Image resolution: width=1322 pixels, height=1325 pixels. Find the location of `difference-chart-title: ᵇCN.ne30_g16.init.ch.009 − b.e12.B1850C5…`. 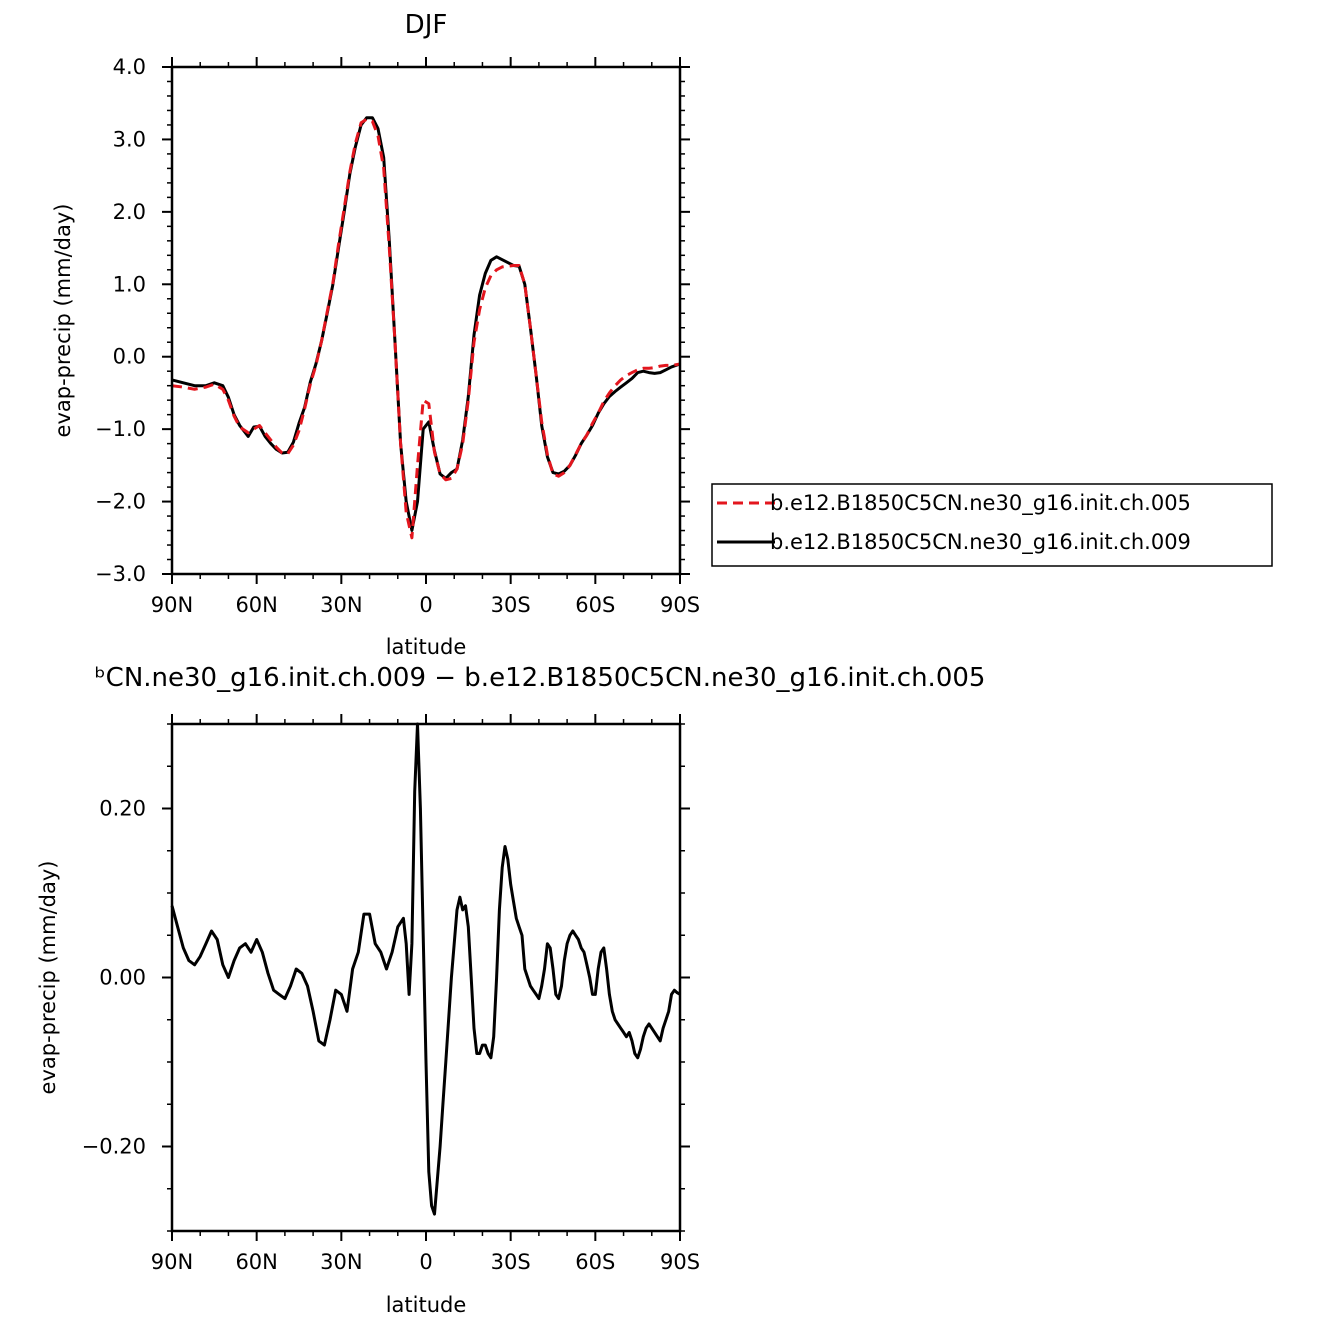

difference-chart-title: ᵇCN.ne30_g16.init.ch.009 − b.e12.B1850C5… is located at coordinates (540, 678).